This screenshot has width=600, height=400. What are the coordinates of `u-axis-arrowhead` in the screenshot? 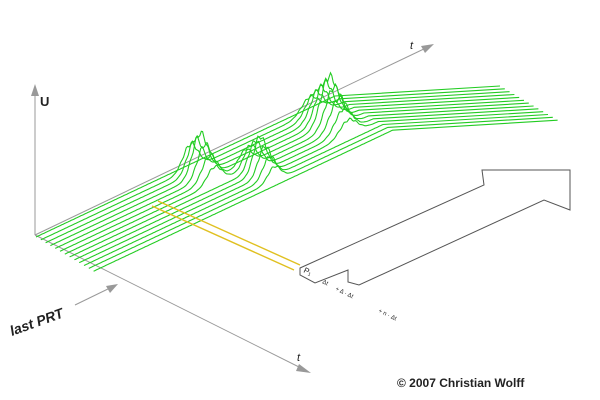 It's located at (35, 90).